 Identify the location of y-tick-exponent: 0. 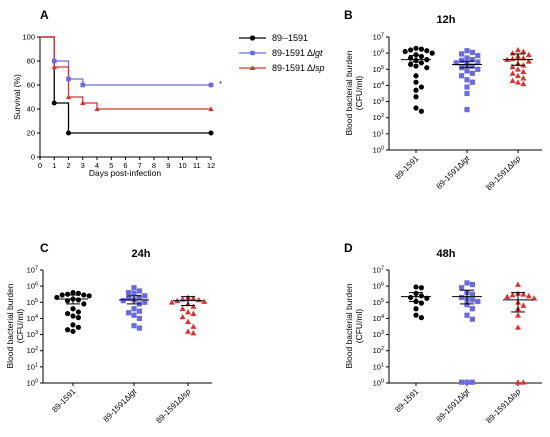
(382, 149).